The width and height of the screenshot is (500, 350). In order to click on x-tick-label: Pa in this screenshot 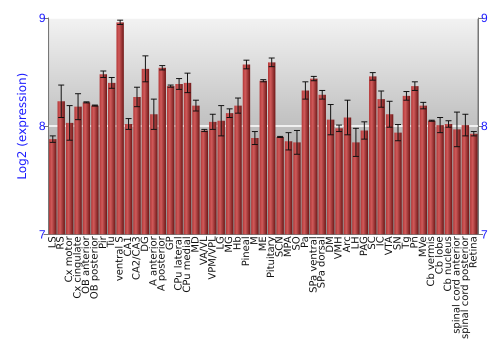, I will do `click(305, 242)`.